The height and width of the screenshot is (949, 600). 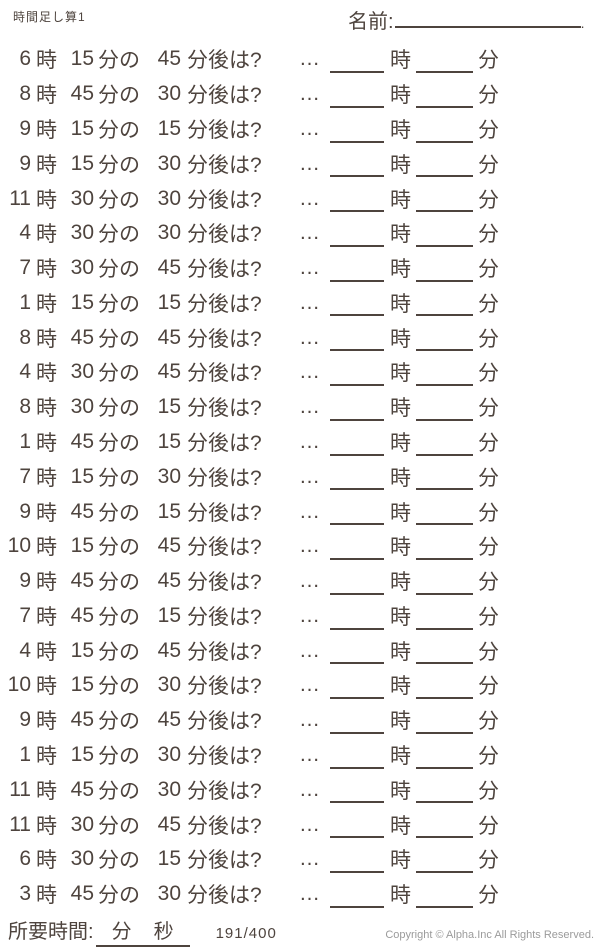 What do you see at coordinates (300, 94) in the screenshot?
I see `question-row: 8 時 45 分の 30 分後は? … 時 分` at bounding box center [300, 94].